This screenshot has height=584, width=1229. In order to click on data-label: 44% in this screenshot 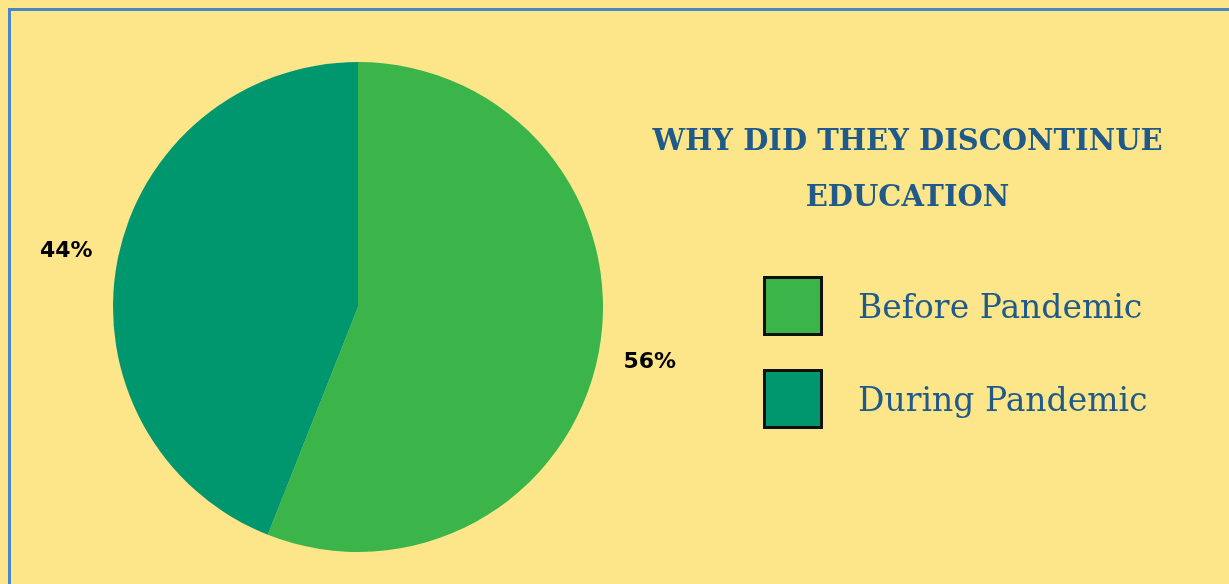, I will do `click(66, 250)`.